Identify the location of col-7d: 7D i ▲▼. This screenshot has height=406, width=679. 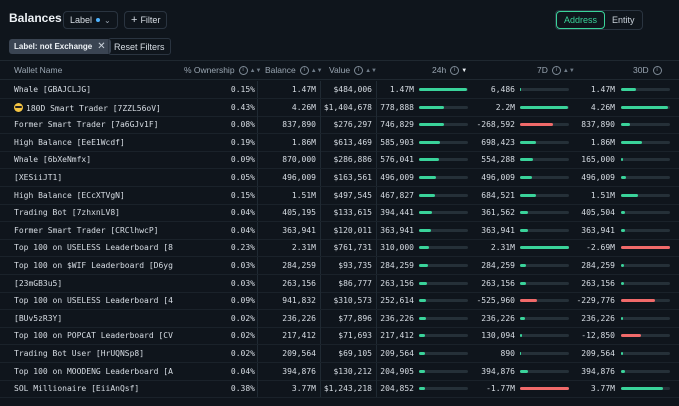
(556, 70).